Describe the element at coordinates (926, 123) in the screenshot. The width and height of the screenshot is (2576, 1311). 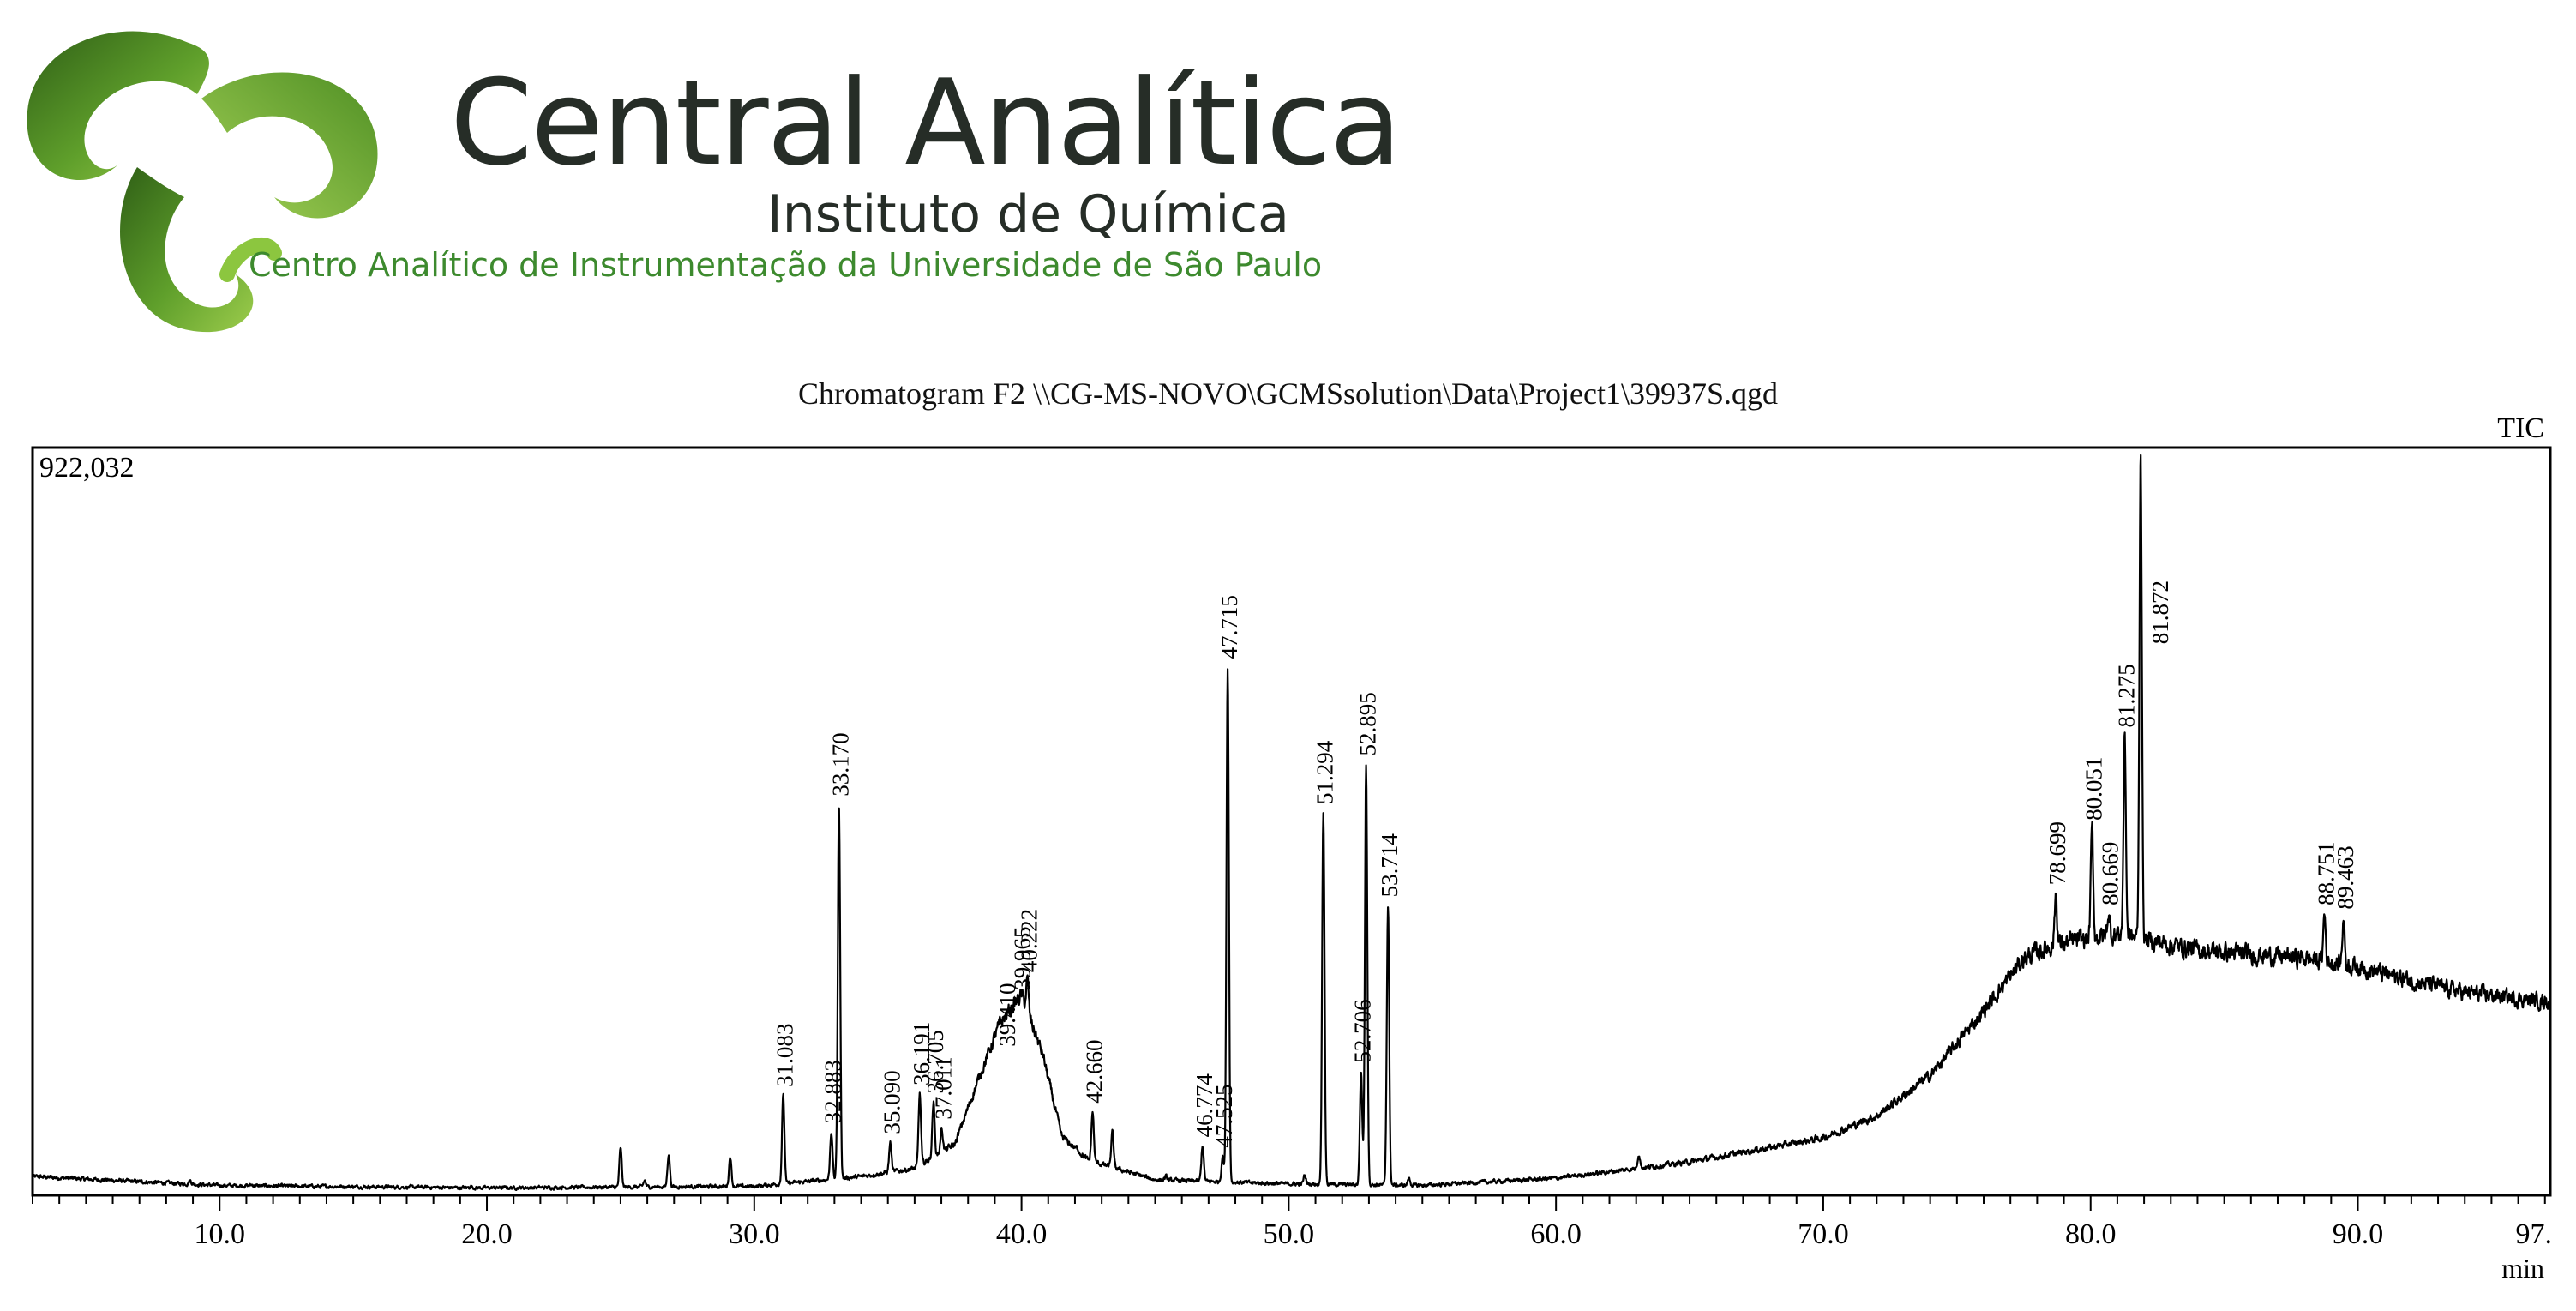
I see `brand-title: Central Analítica` at that location.